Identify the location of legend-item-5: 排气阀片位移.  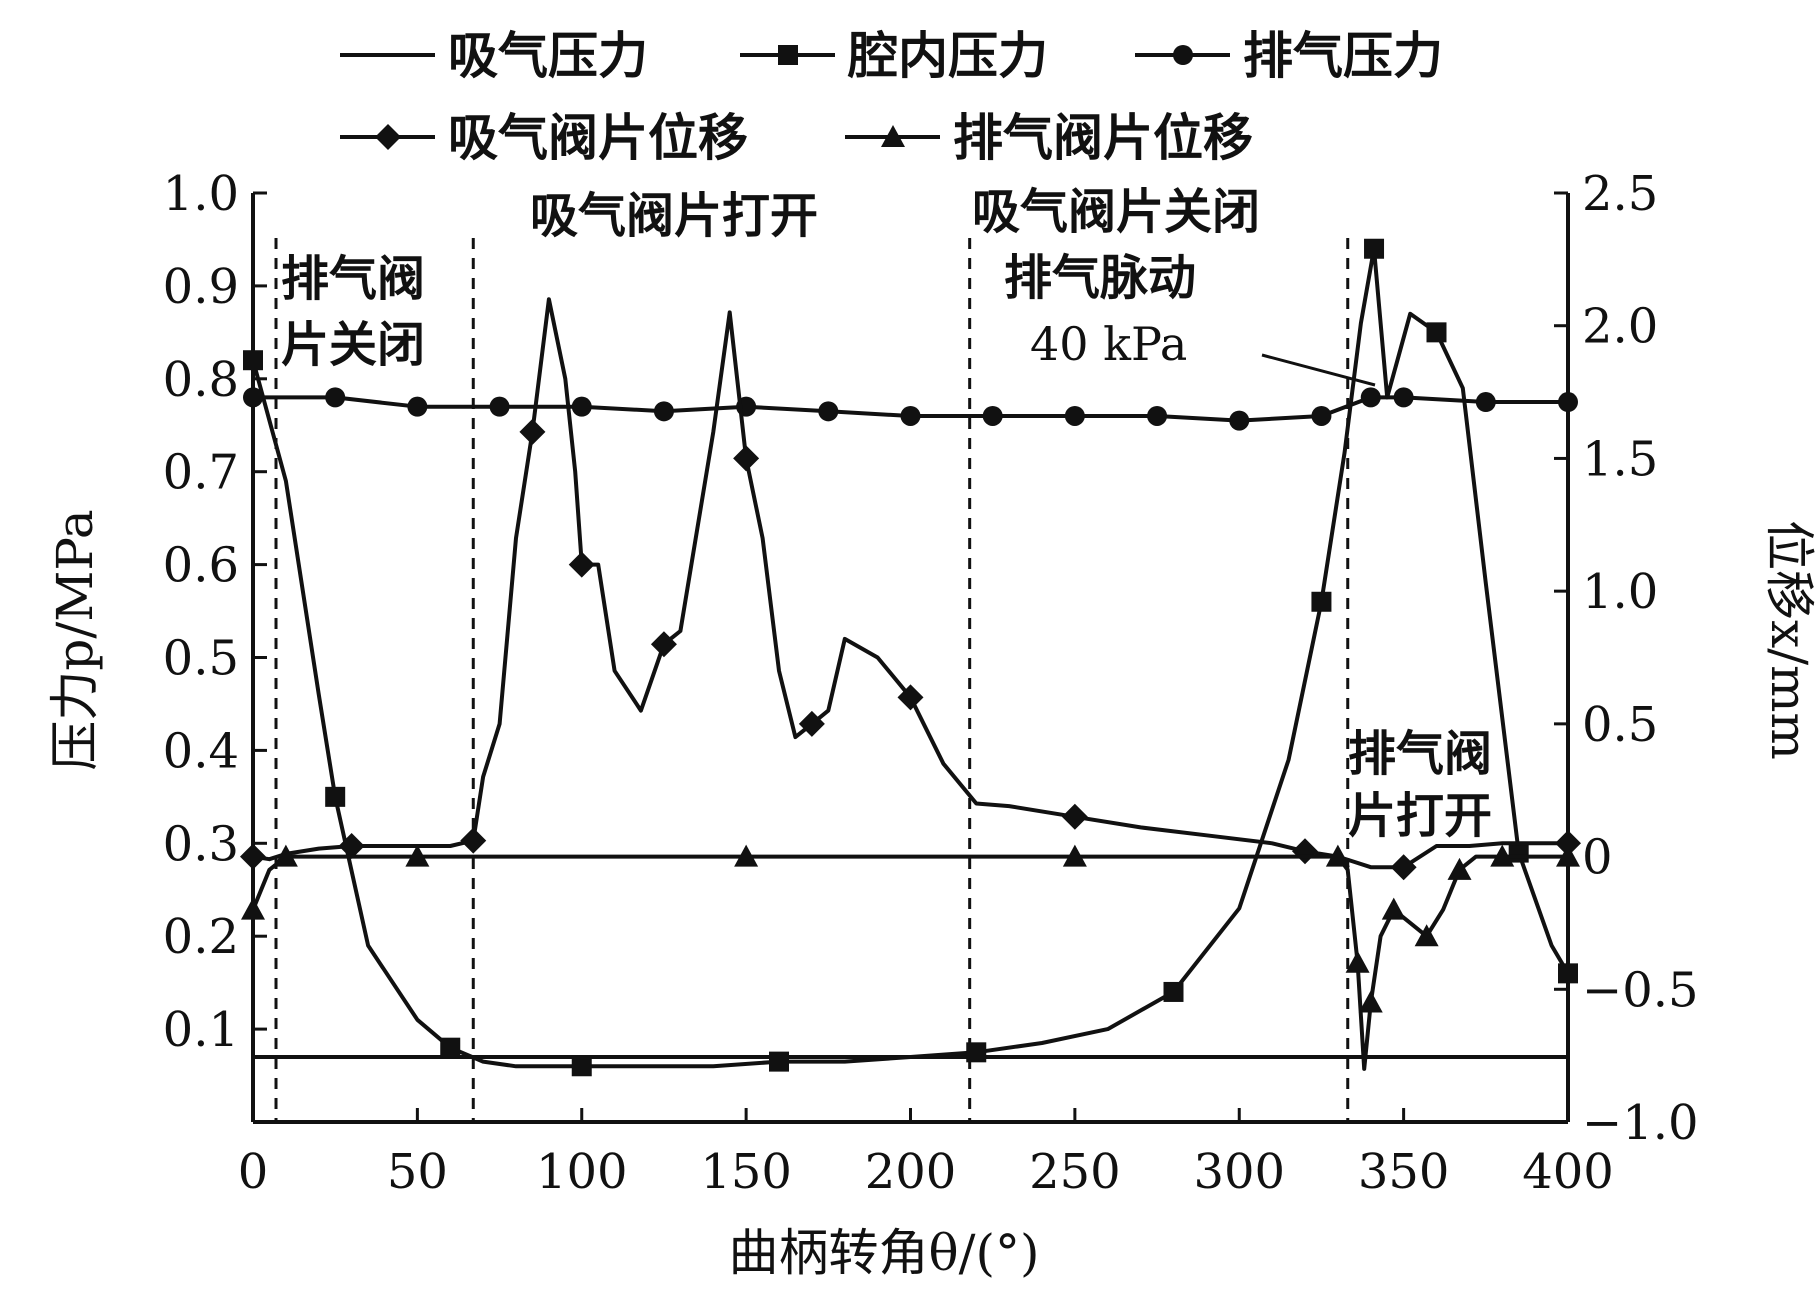
(1049, 137).